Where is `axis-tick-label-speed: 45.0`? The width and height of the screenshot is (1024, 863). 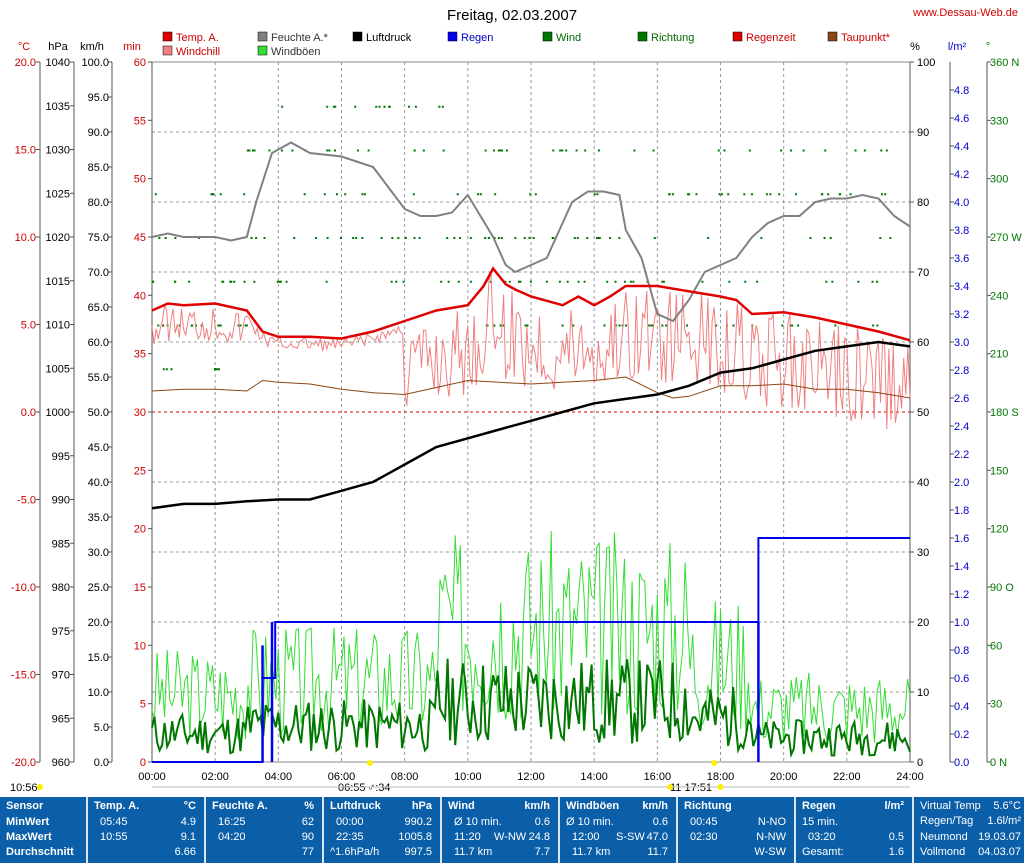
axis-tick-label-speed: 45.0 is located at coordinates (98, 448).